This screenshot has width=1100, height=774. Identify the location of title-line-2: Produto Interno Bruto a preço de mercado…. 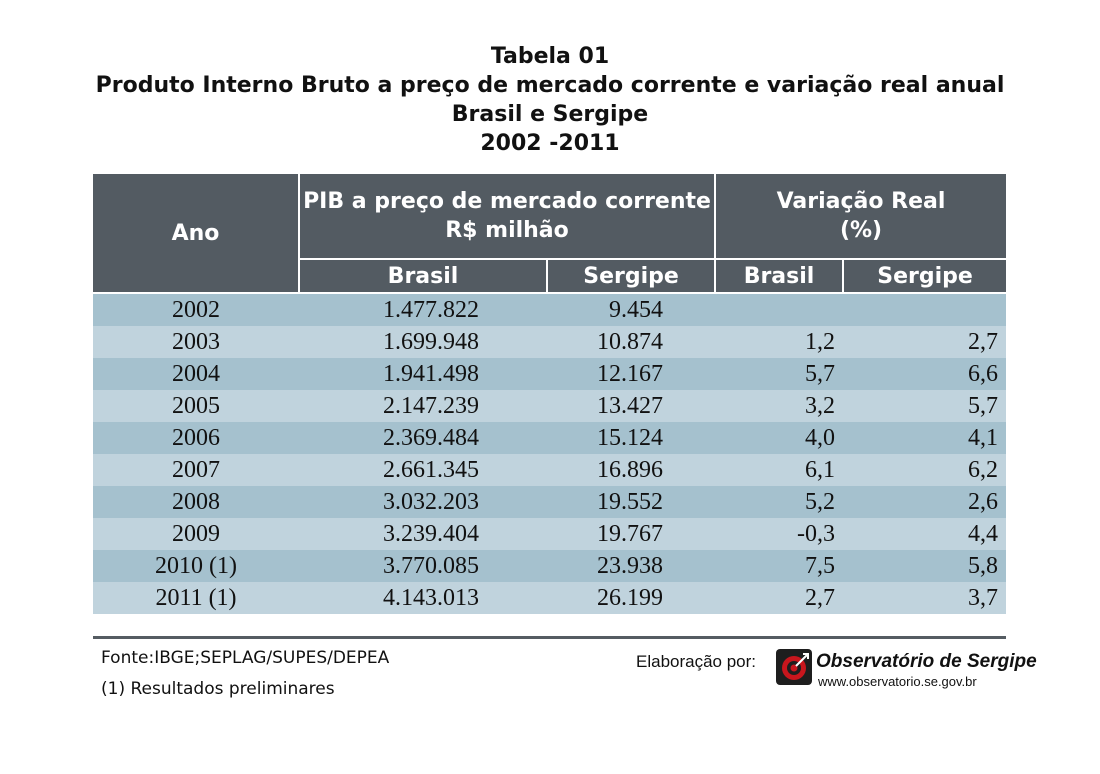
(550, 85).